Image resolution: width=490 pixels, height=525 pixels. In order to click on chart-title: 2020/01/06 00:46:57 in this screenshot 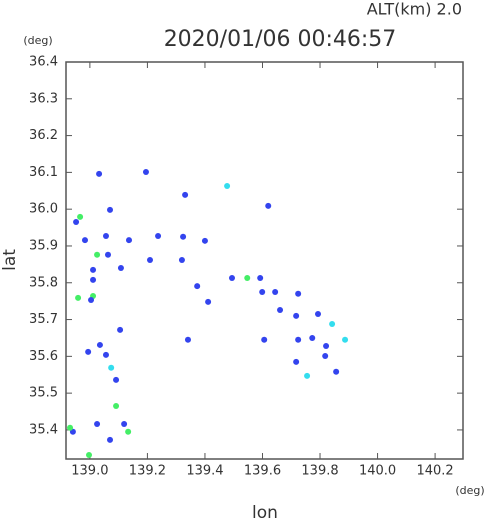, I will do `click(280, 39)`.